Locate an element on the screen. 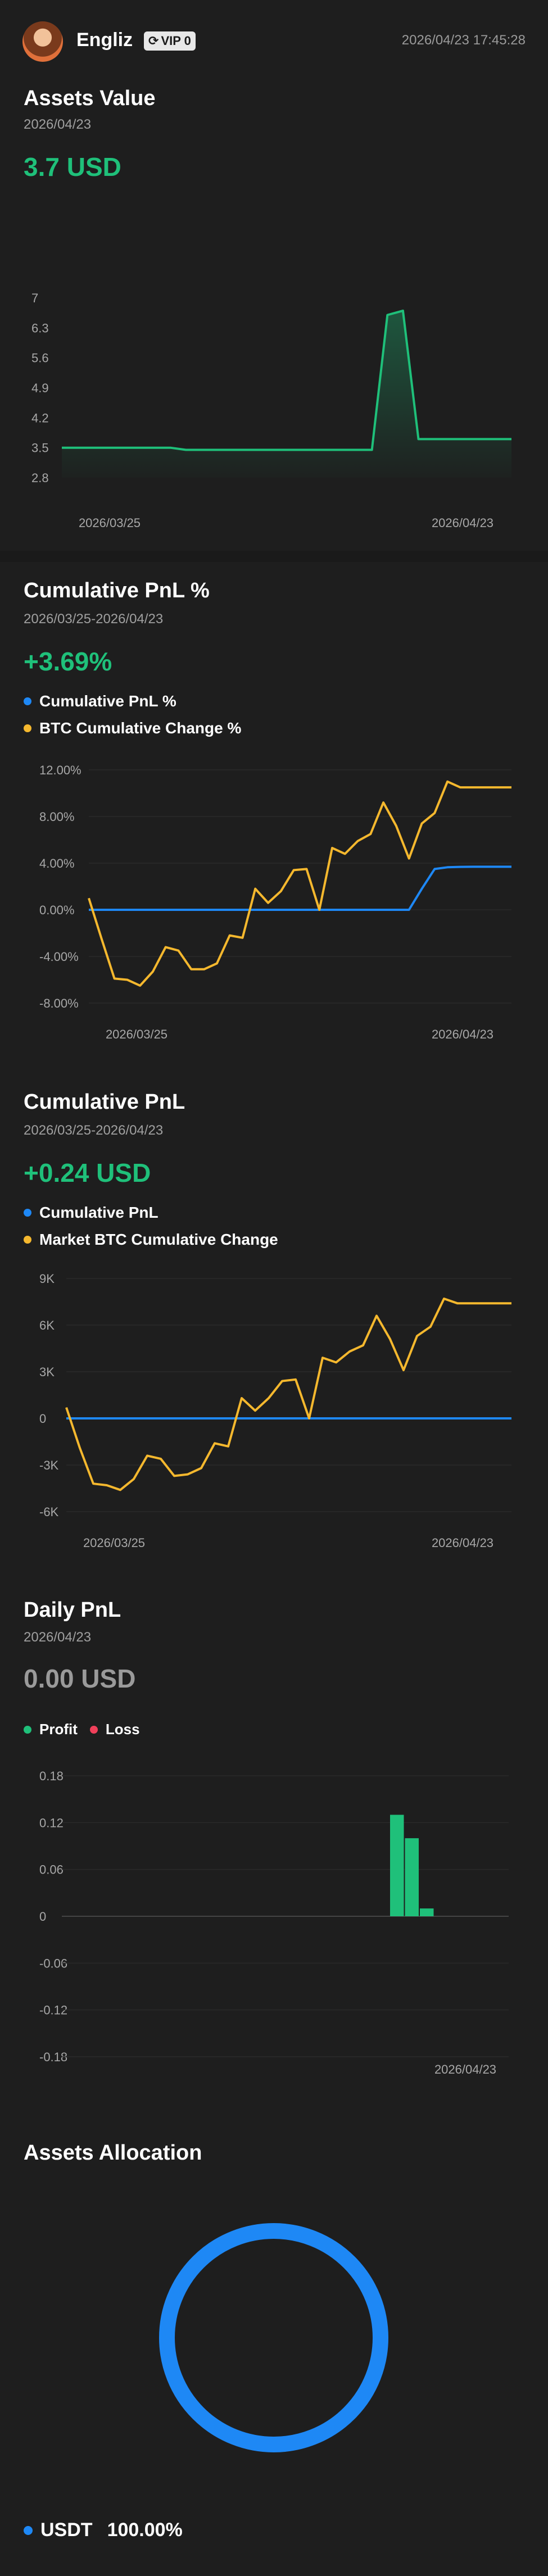 The image size is (548, 2576). vip-icon: ⟳ is located at coordinates (154, 41).